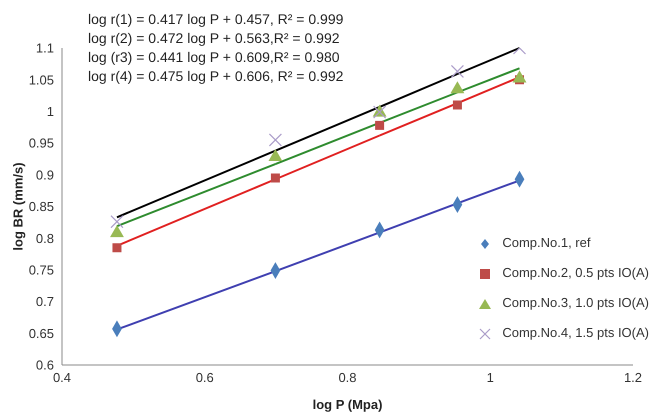 The height and width of the screenshot is (416, 657). Describe the element at coordinates (45, 302) in the screenshot. I see `y-tick-label: 0.7` at that location.